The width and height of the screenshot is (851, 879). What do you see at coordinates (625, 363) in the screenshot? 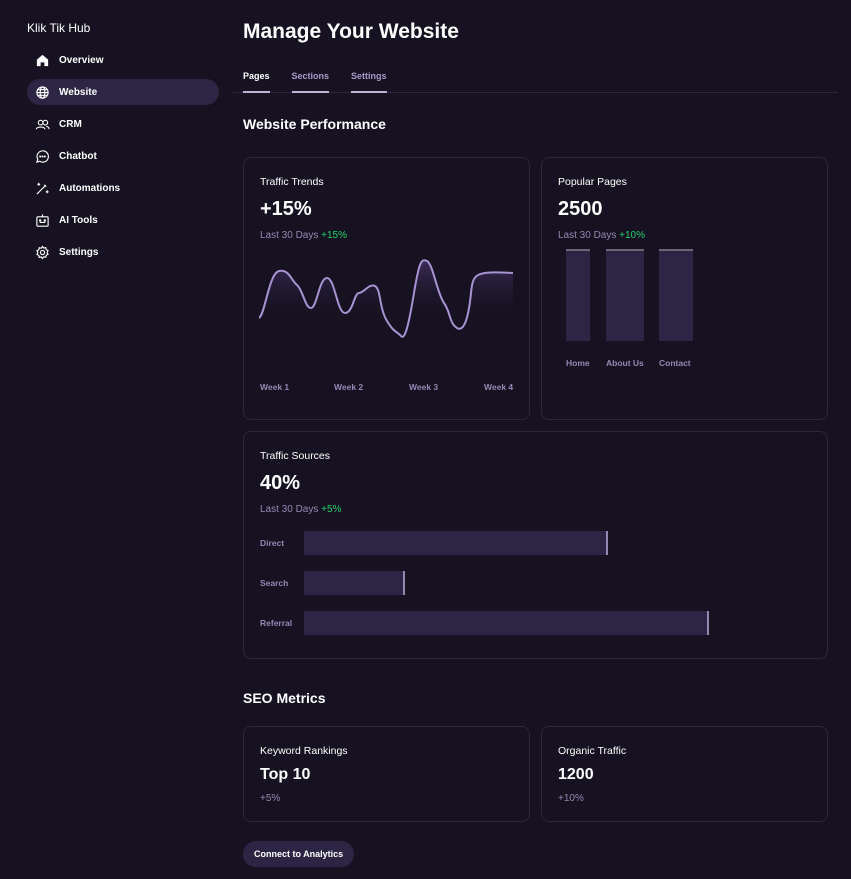
I see `bar-label: About Us` at bounding box center [625, 363].